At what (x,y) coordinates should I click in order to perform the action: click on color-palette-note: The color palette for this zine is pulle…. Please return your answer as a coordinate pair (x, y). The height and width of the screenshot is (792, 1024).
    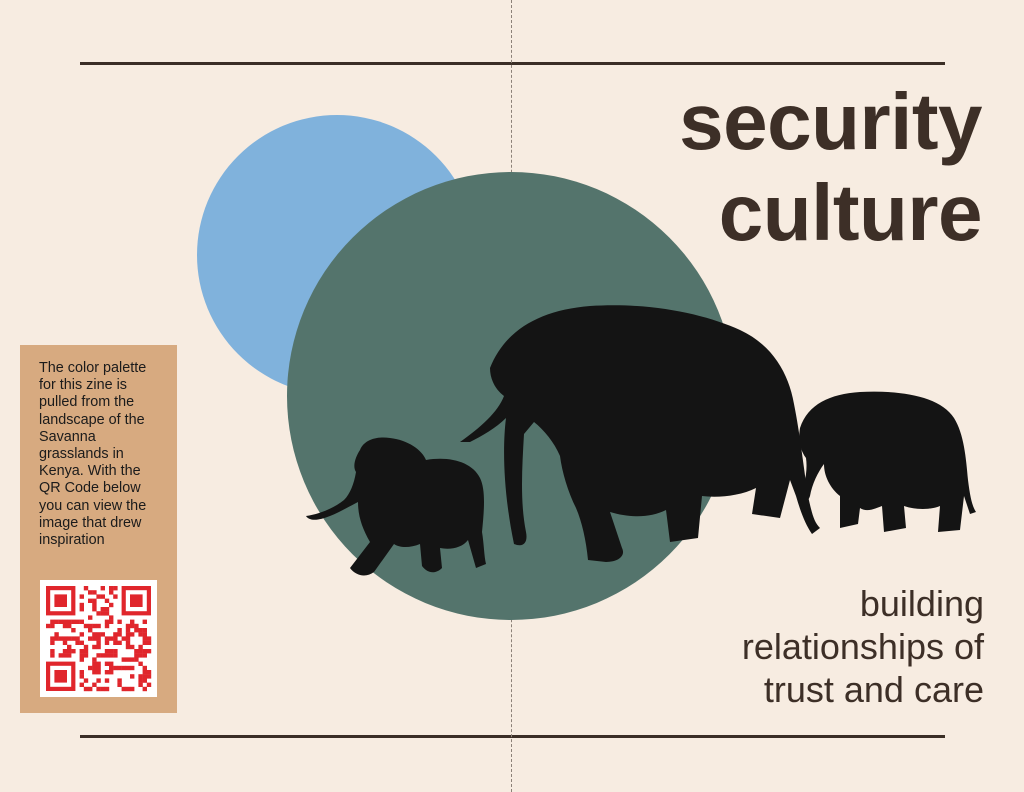
    Looking at the image, I should click on (98, 529).